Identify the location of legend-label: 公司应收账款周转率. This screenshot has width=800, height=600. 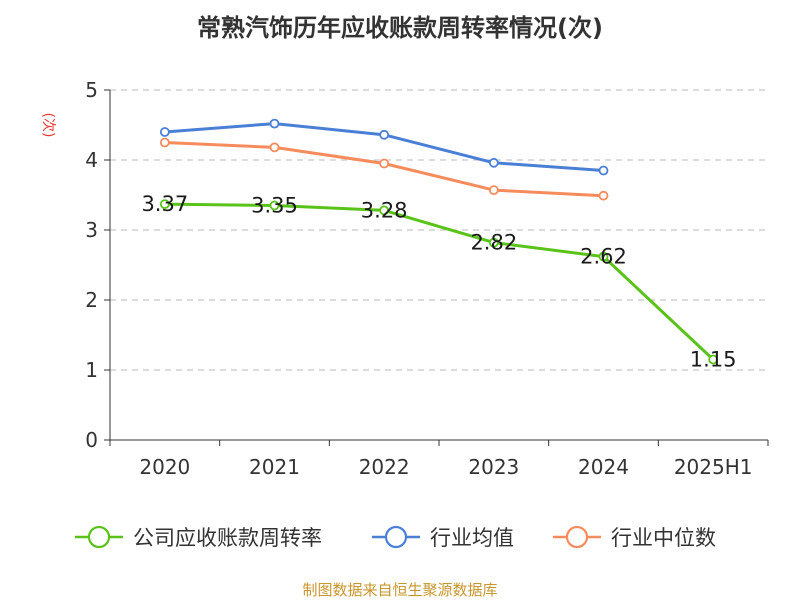
(227, 538).